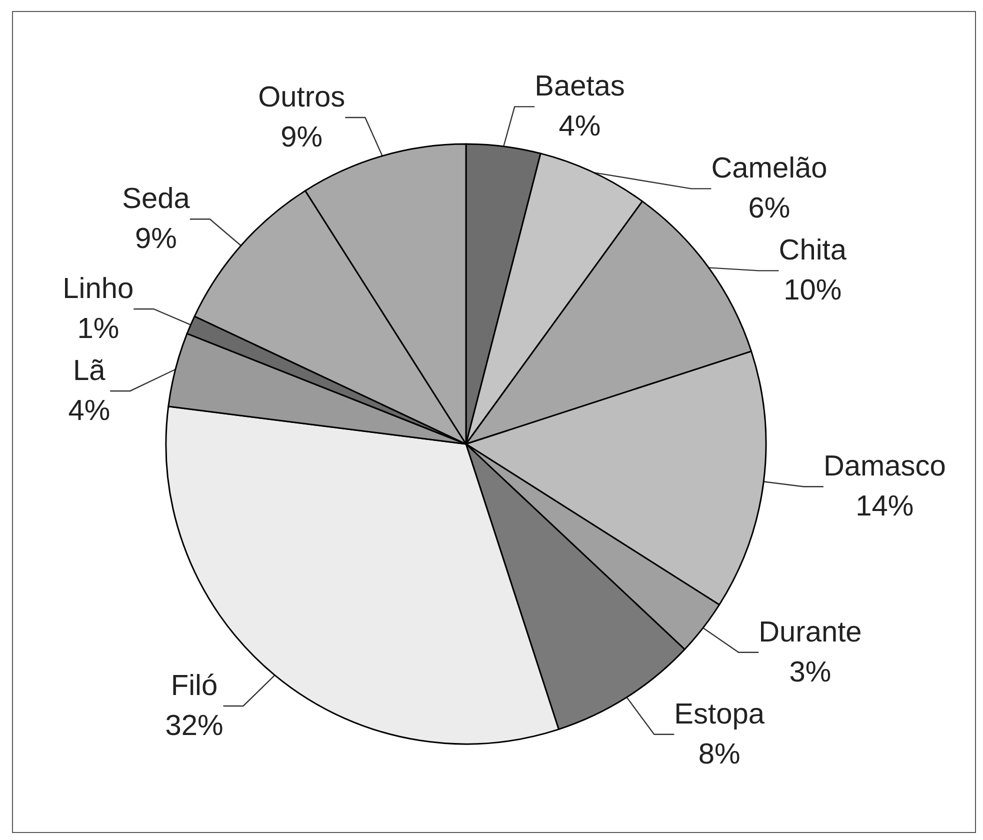  I want to click on data-label: 1%, so click(98, 328).